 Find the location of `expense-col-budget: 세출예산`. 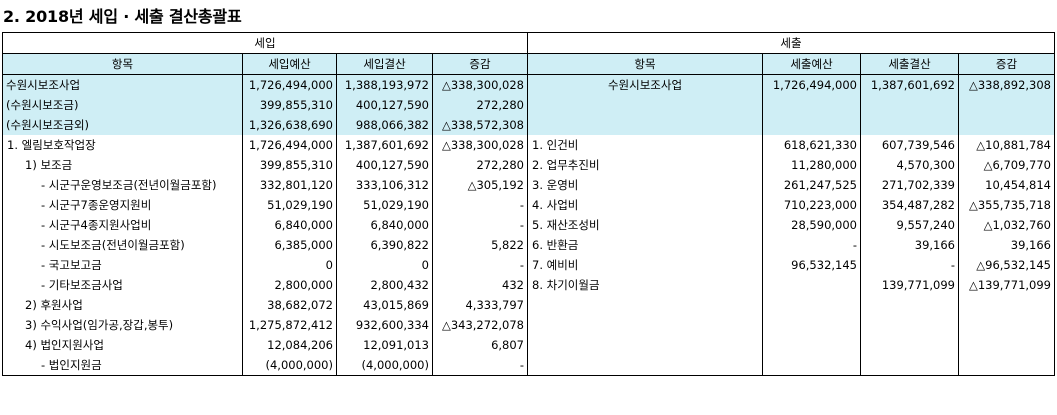

expense-col-budget: 세출예산 is located at coordinates (811, 64).